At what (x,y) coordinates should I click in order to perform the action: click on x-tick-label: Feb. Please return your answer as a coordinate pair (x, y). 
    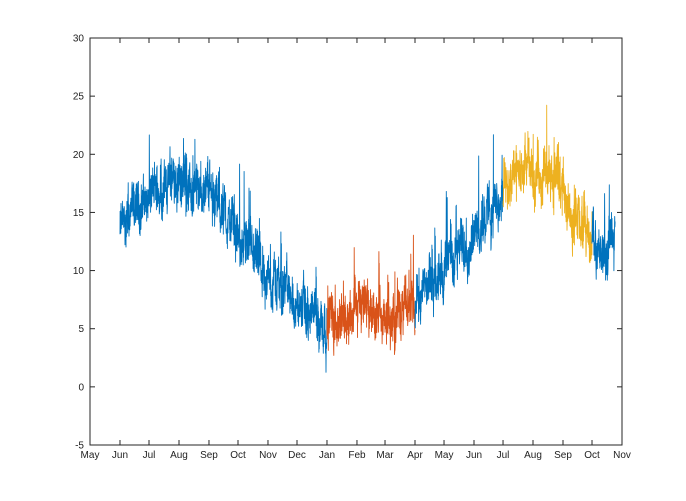
    Looking at the image, I should click on (357, 455).